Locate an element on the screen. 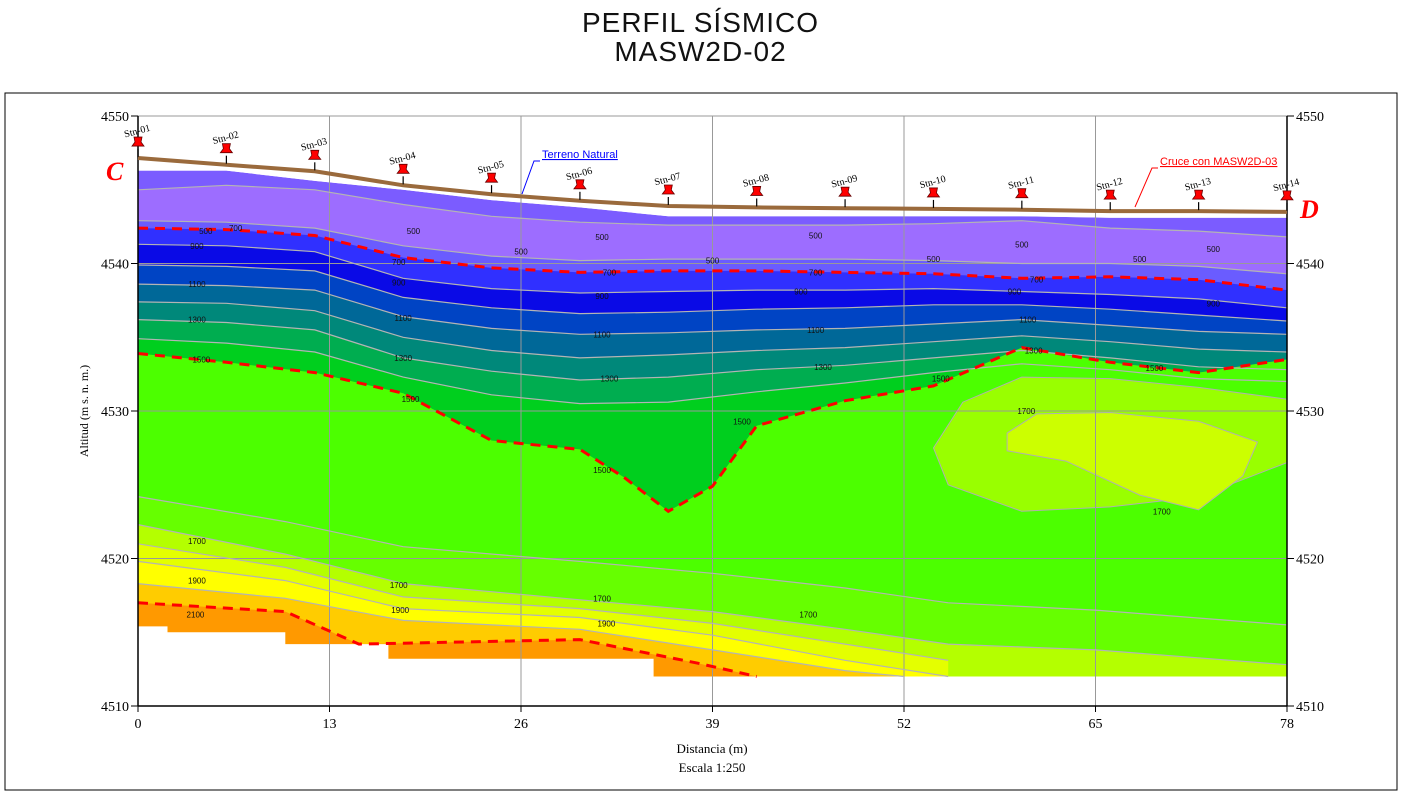 This screenshot has width=1401, height=793. ground-line is located at coordinates (712, 185).